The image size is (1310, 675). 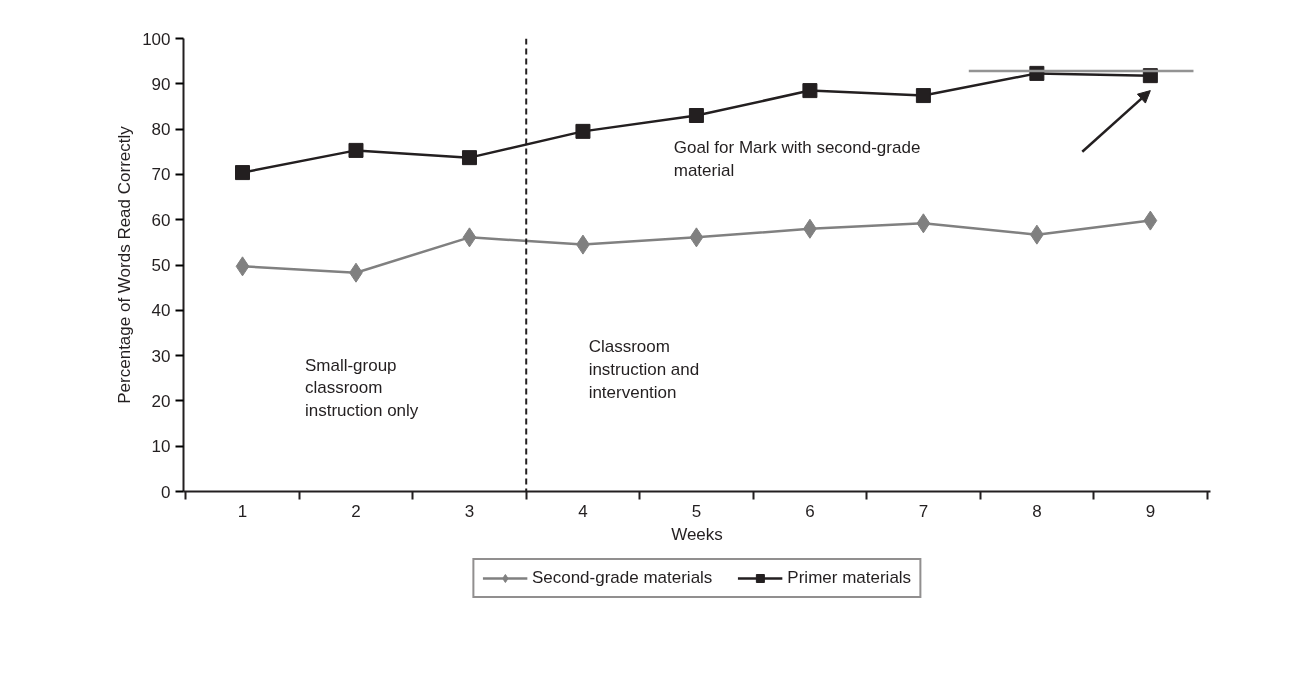 What do you see at coordinates (161, 84) in the screenshot?
I see `y-tick-label: 90` at bounding box center [161, 84].